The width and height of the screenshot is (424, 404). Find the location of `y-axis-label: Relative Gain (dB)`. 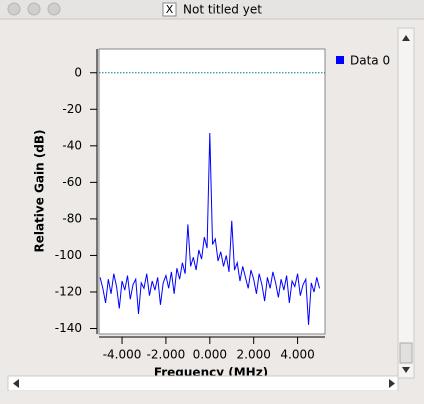

y-axis-label: Relative Gain (dB) is located at coordinates (40, 190).